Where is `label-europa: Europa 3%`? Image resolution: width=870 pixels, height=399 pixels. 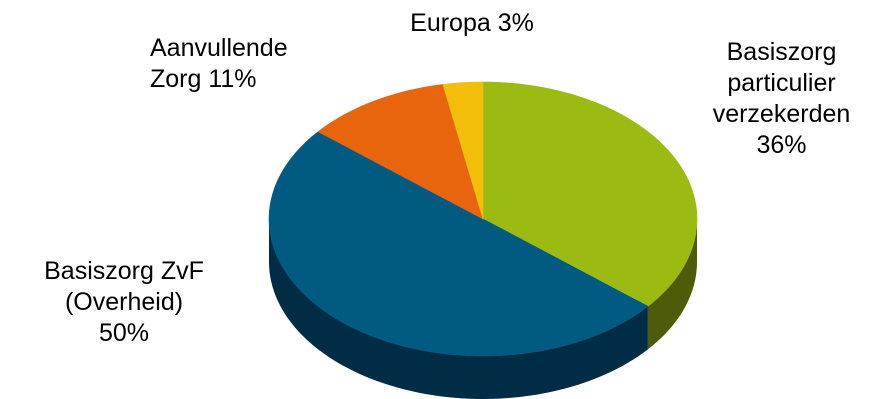
label-europa: Europa 3% is located at coordinates (472, 23).